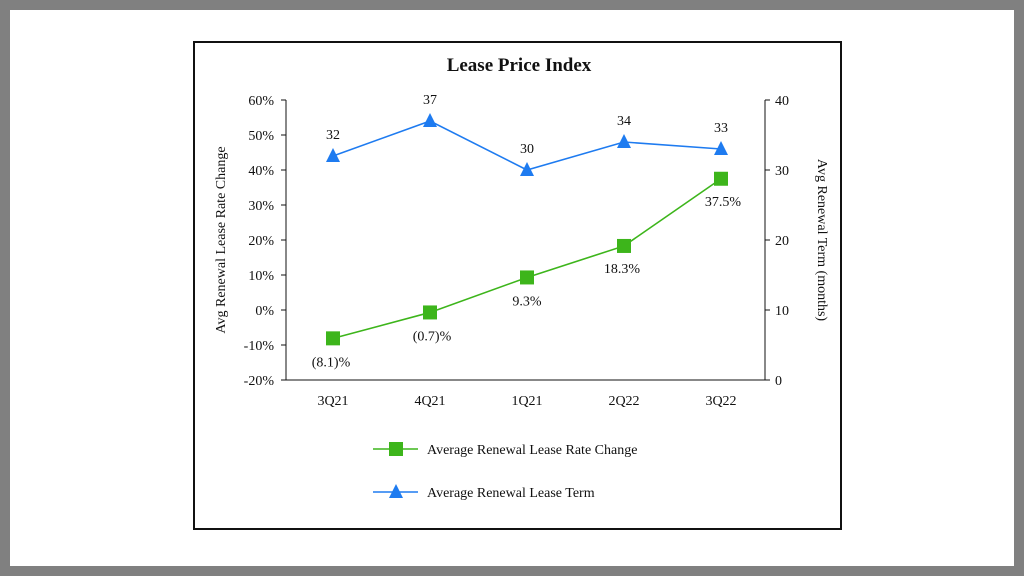  Describe the element at coordinates (259, 381) in the screenshot. I see `left-tick-label: -20%` at that location.